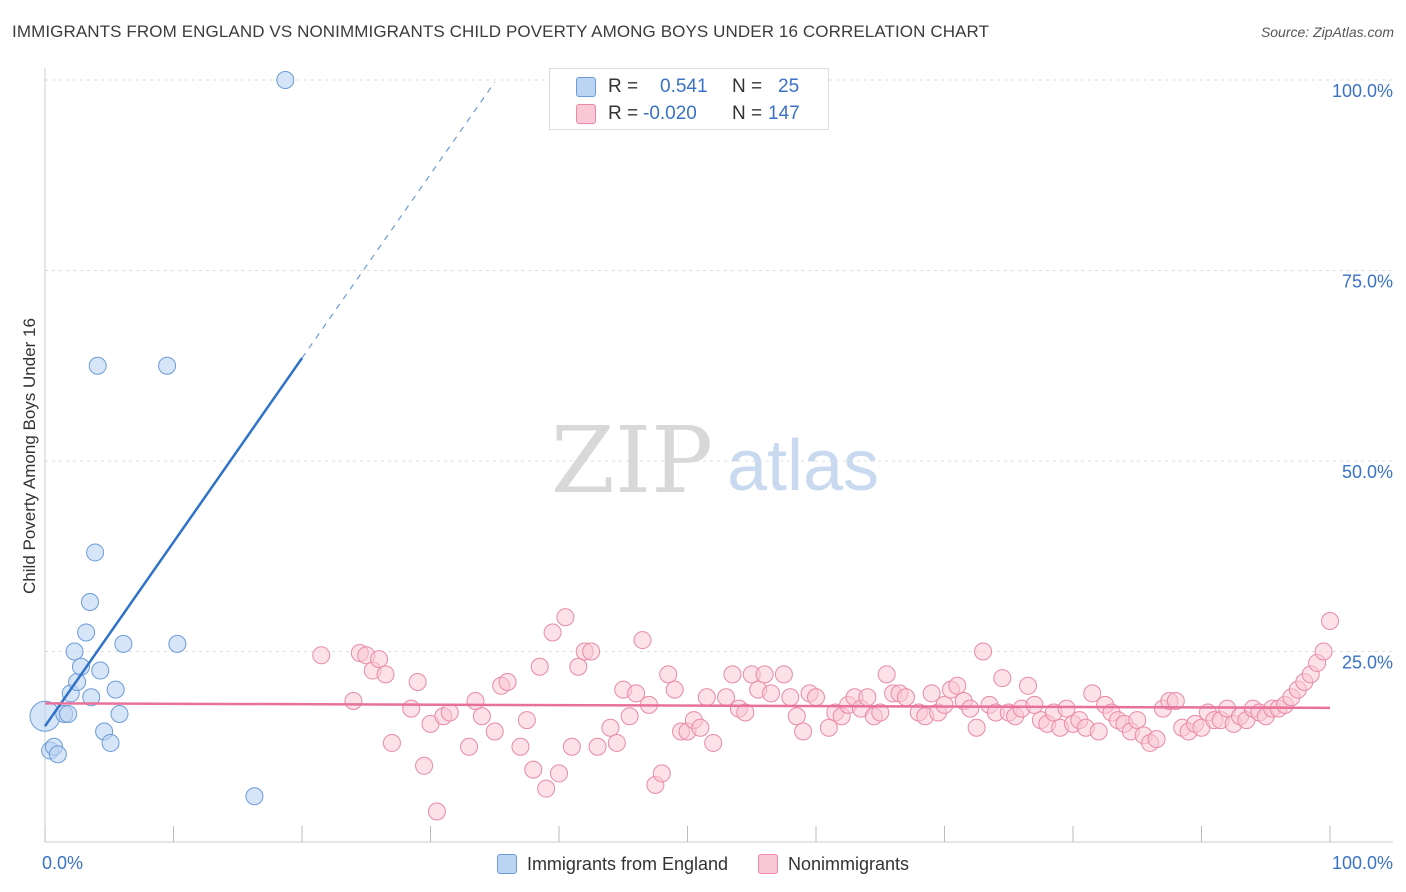 Image resolution: width=1406 pixels, height=892 pixels. What do you see at coordinates (1327, 32) in the screenshot?
I see `source-credit: Source: ZipAtlas.com` at bounding box center [1327, 32].